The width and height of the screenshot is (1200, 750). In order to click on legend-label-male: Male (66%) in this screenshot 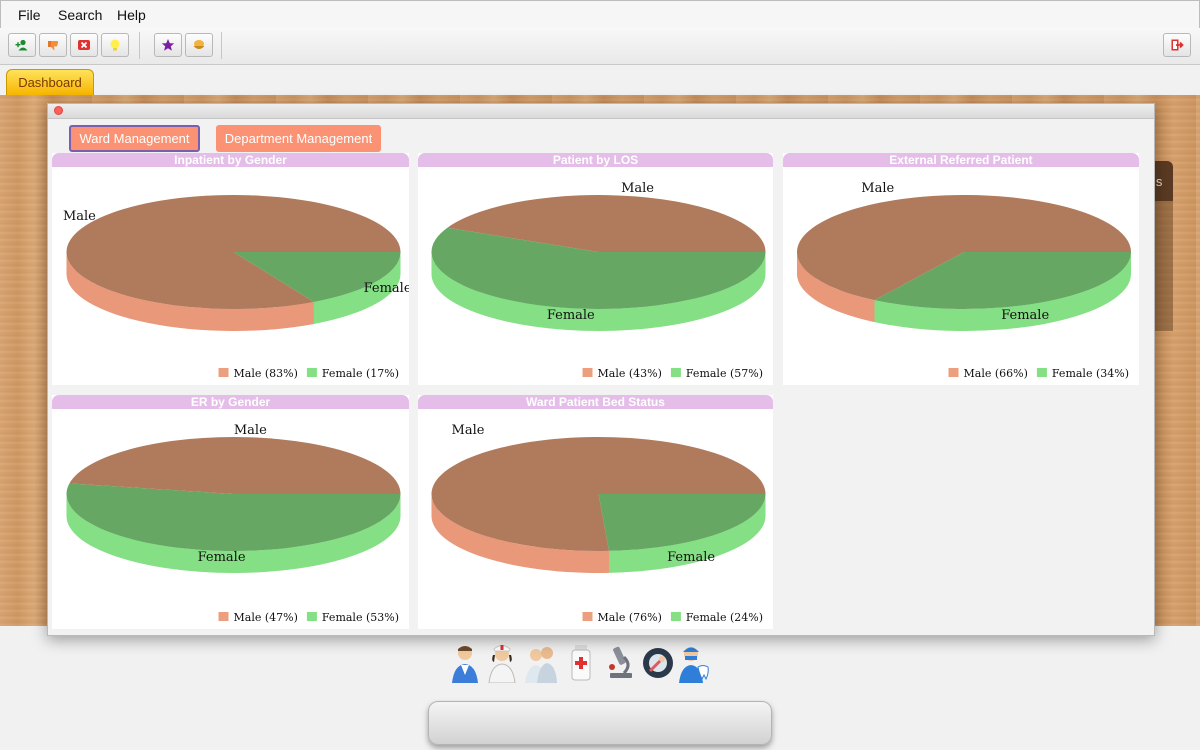, I will do `click(996, 373)`.